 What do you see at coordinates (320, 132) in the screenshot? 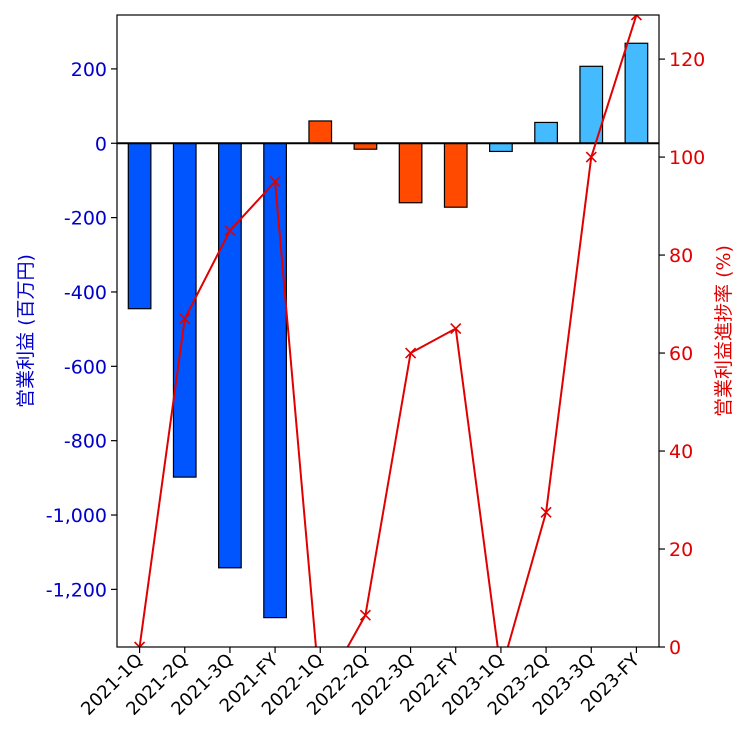
I see `bar-2022-1Q` at bounding box center [320, 132].